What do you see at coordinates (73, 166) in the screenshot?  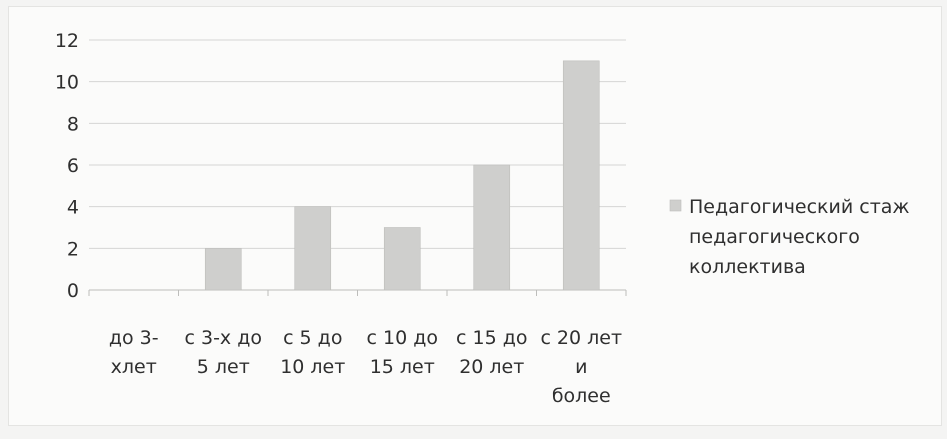 I see `y-tick-label: 6` at bounding box center [73, 166].